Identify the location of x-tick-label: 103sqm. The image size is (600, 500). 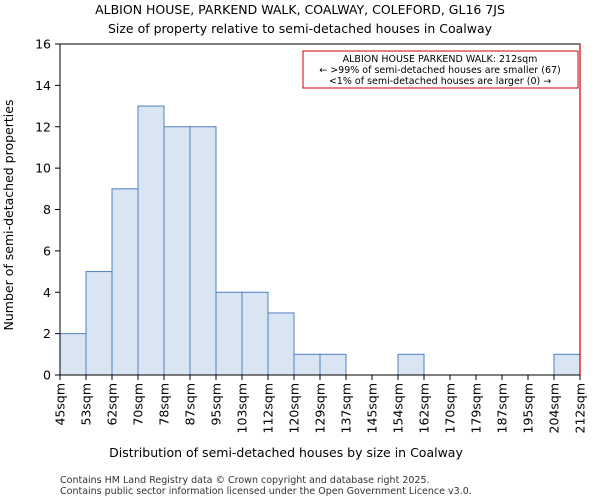
(242, 408).